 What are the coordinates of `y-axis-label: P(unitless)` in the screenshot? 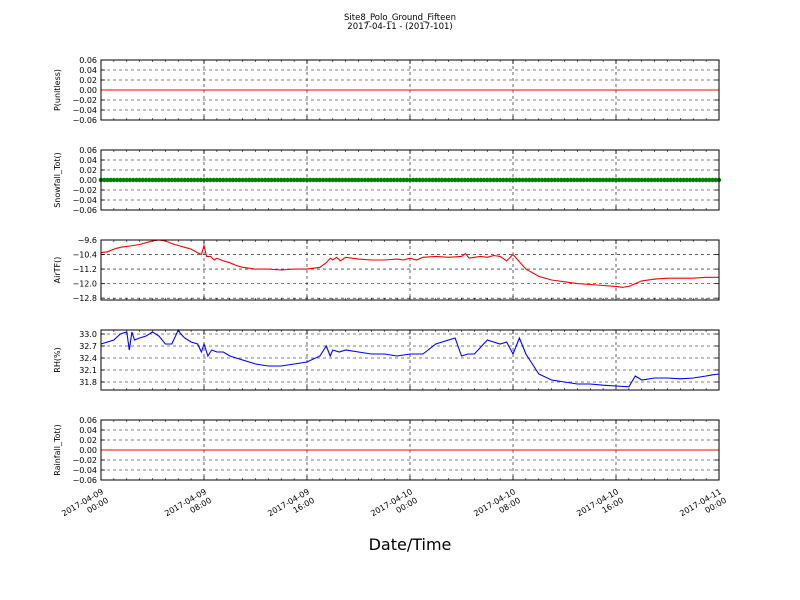 It's located at (57, 90).